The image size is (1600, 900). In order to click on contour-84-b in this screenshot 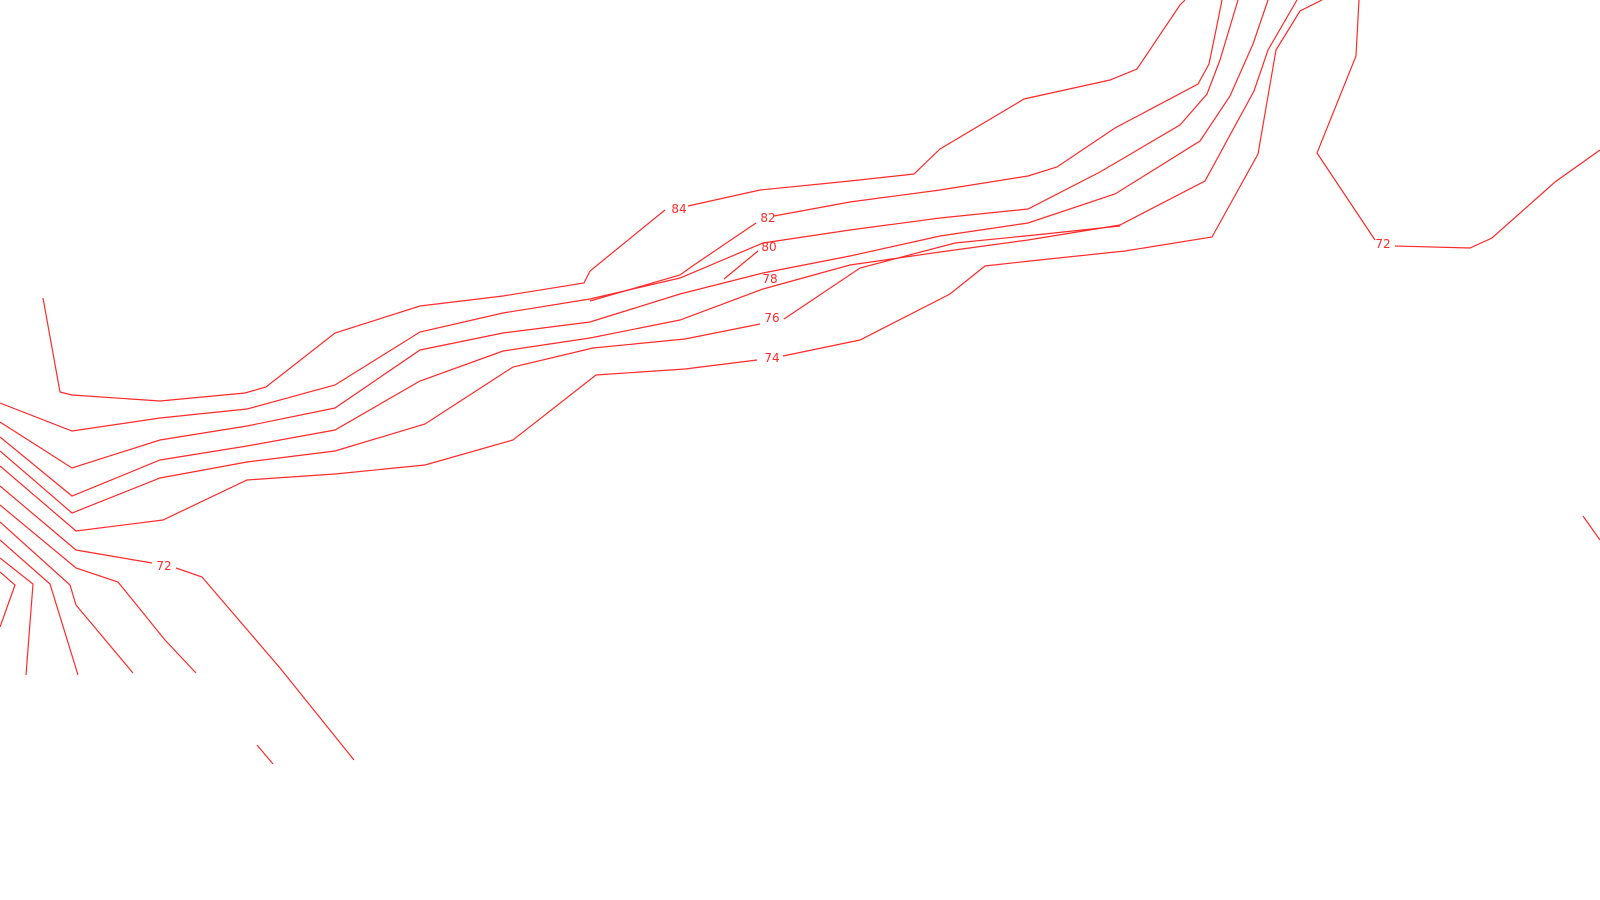, I will do `click(936, 103)`.